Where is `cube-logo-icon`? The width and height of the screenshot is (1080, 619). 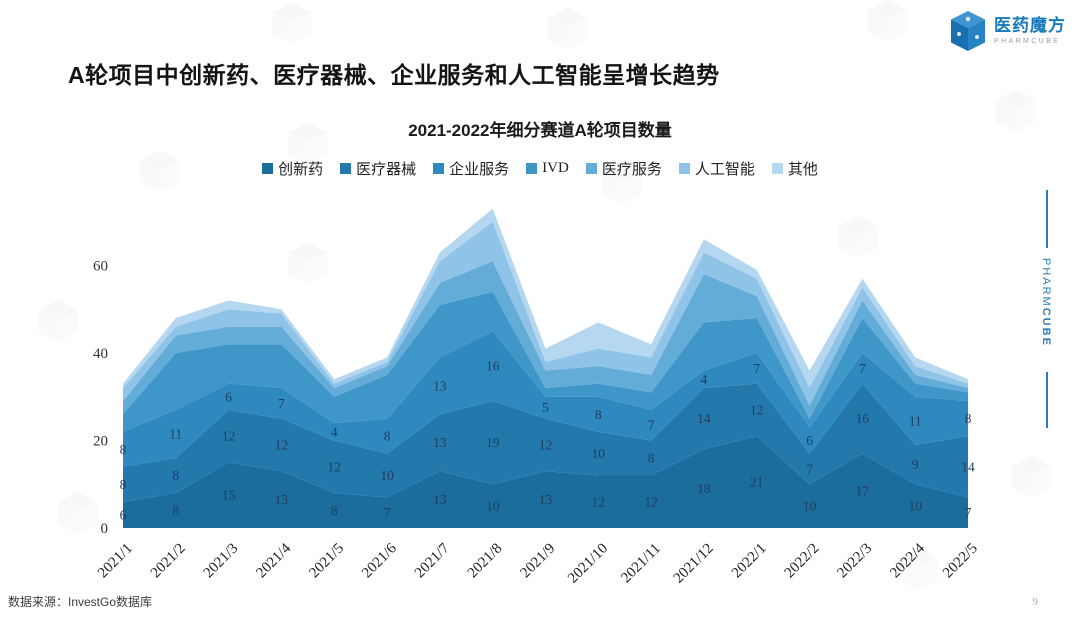 cube-logo-icon is located at coordinates (968, 31).